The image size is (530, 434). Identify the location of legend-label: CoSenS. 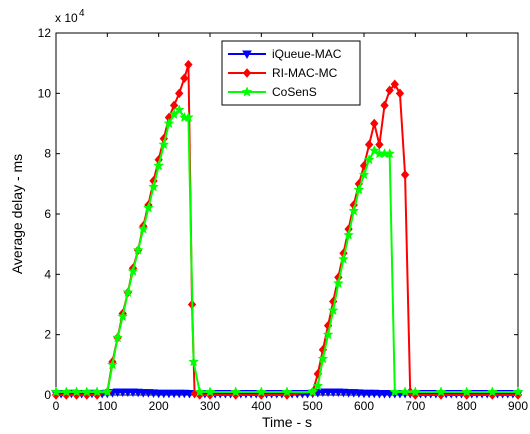
(294, 92).